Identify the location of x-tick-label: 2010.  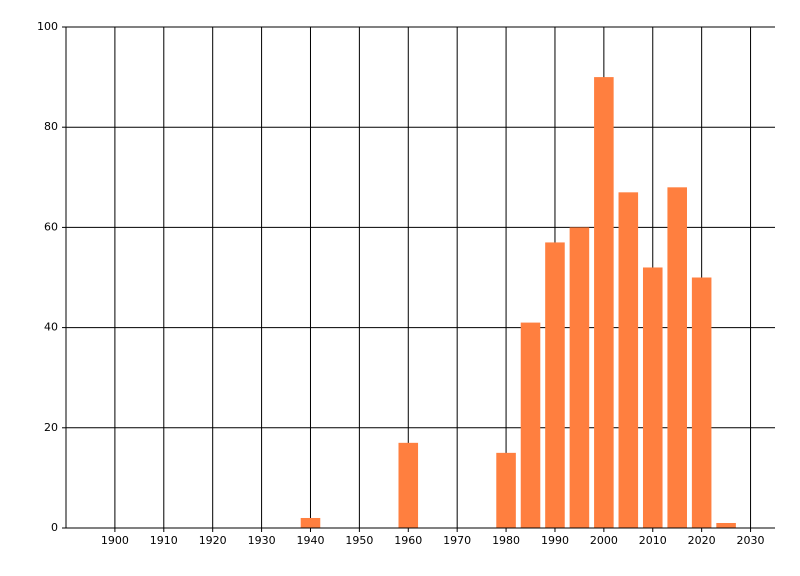
(653, 540).